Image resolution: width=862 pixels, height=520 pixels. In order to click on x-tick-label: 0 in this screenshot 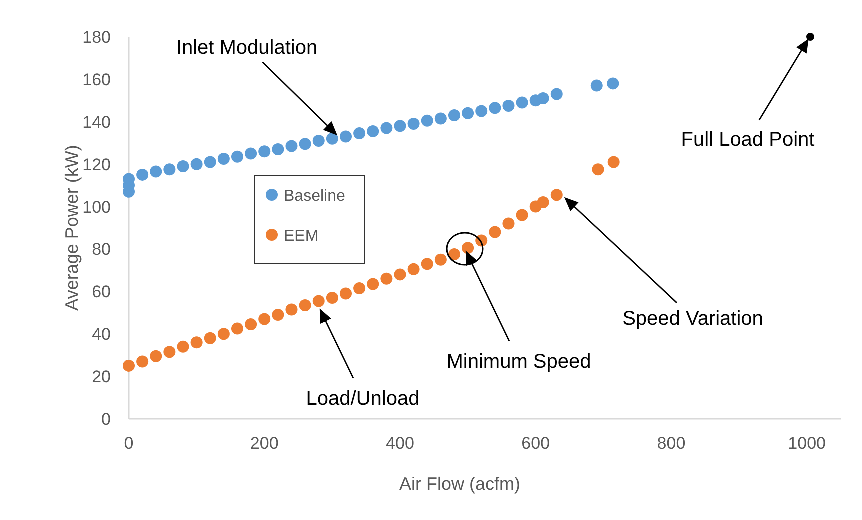, I will do `click(129, 443)`.